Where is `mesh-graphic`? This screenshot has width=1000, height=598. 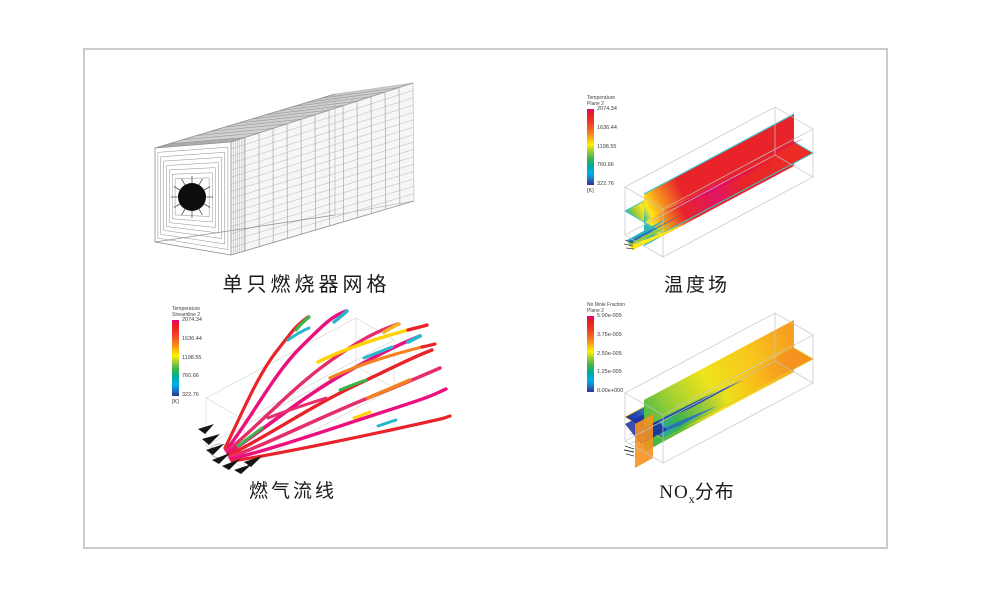 mesh-graphic is located at coordinates (284, 169).